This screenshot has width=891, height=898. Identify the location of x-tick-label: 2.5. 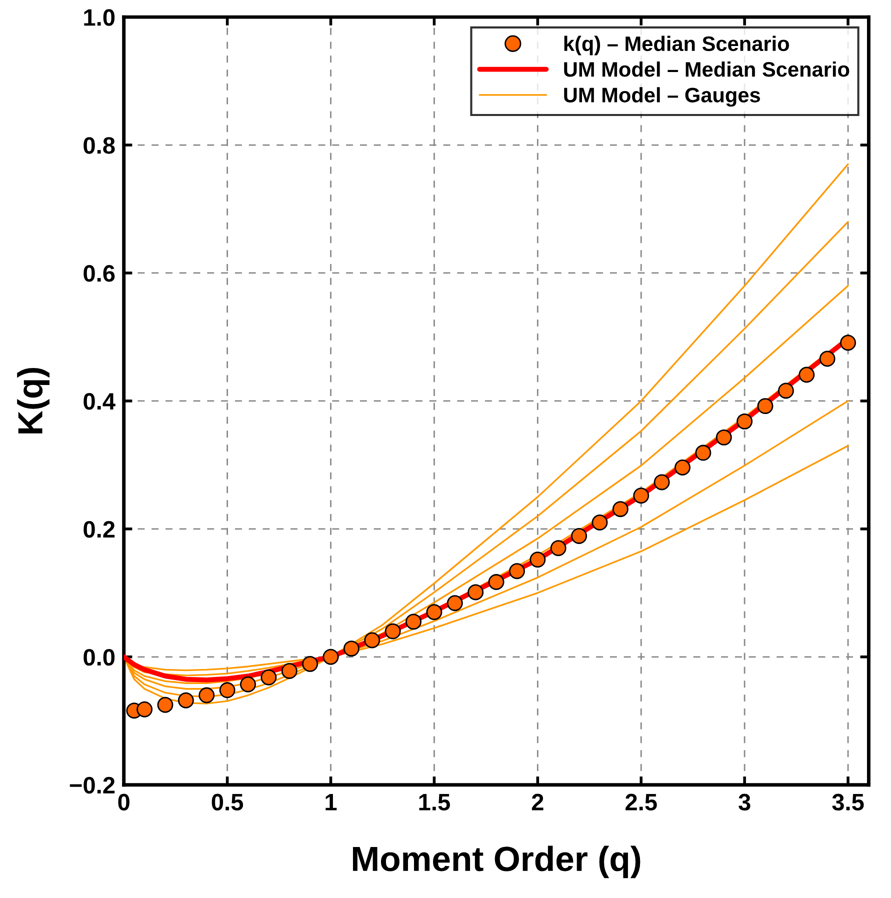
(641, 802).